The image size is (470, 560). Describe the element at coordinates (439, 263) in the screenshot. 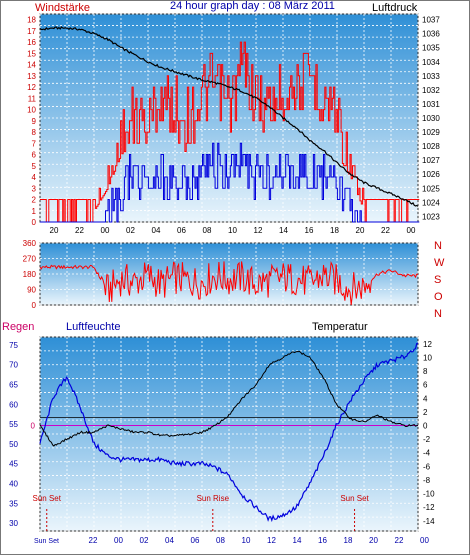

I see `compass-label: W` at that location.